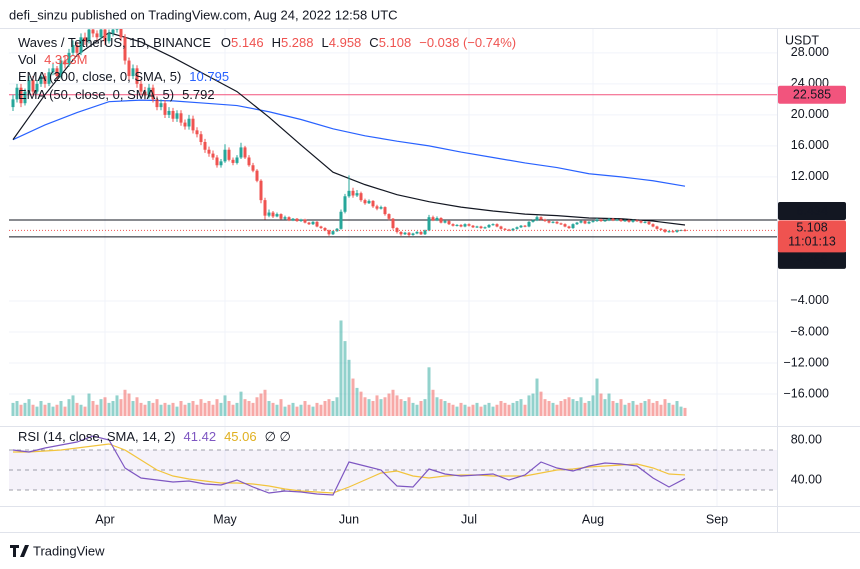 This screenshot has height=569, width=860. What do you see at coordinates (806, 479) in the screenshot?
I see `rsi-tick-label: 40.00` at bounding box center [806, 479].